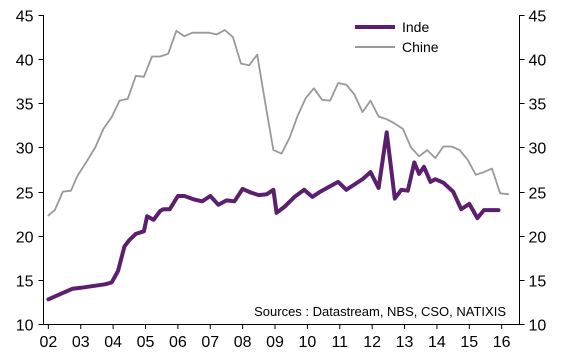  Describe the element at coordinates (420, 47) in the screenshot. I see `legend-label-chine: Chine` at that location.